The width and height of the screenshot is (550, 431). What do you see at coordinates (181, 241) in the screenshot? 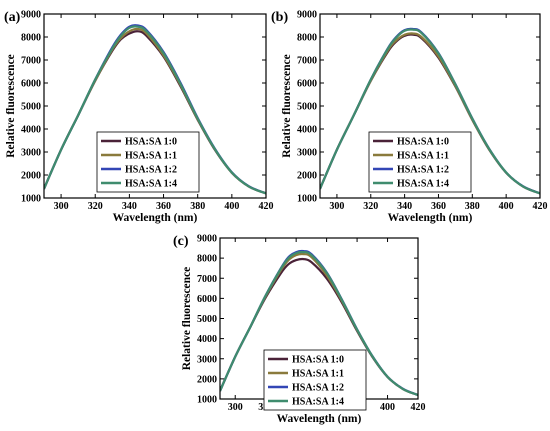
I see `panel-label: (c)` at bounding box center [181, 241].